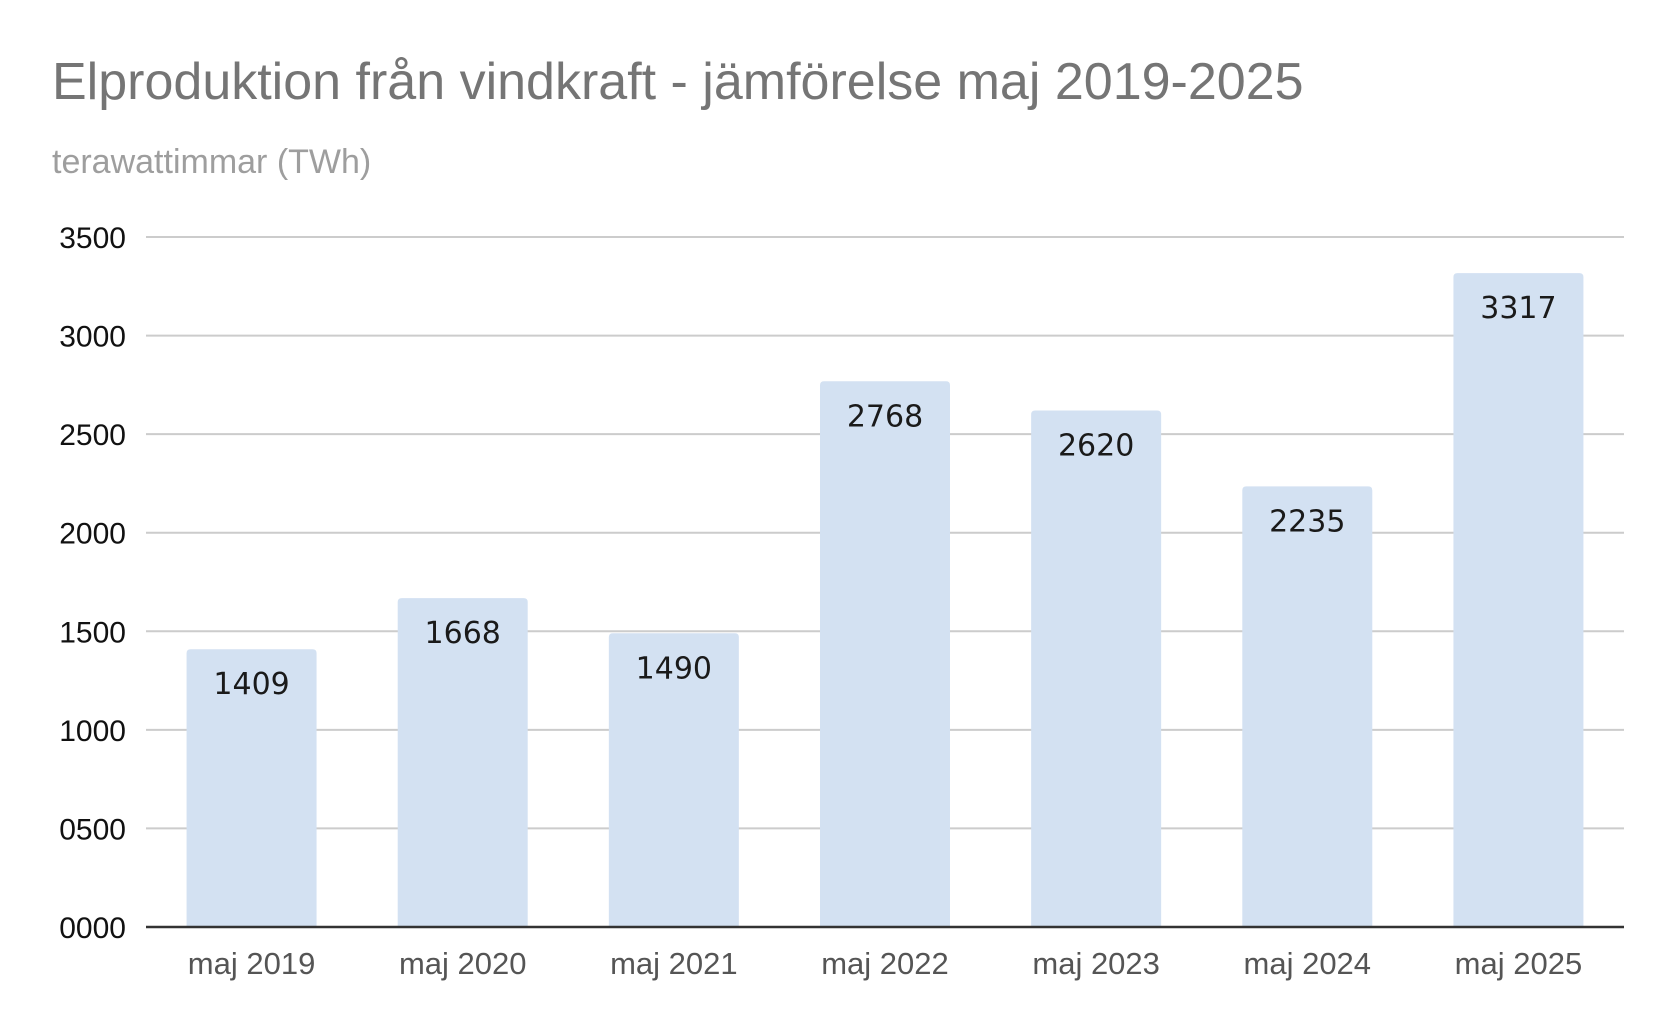 The height and width of the screenshot is (1030, 1666). Describe the element at coordinates (885, 963) in the screenshot. I see `x-tick-label: maj 2022` at that location.